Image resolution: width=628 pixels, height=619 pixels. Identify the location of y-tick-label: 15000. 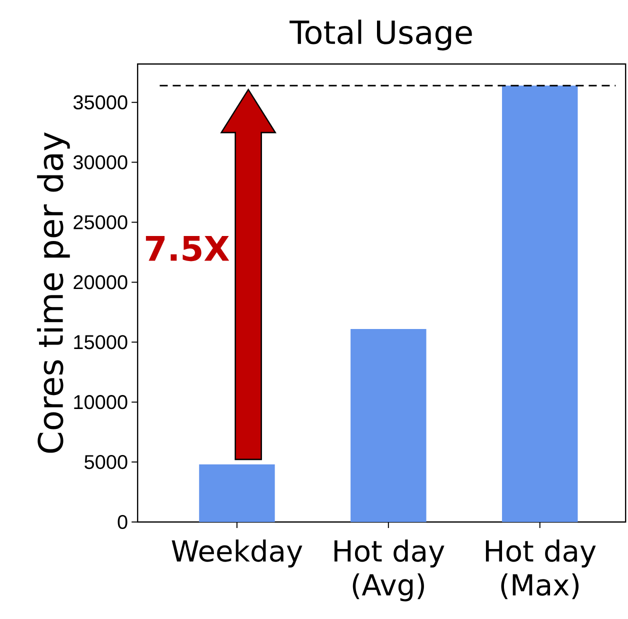
(101, 342).